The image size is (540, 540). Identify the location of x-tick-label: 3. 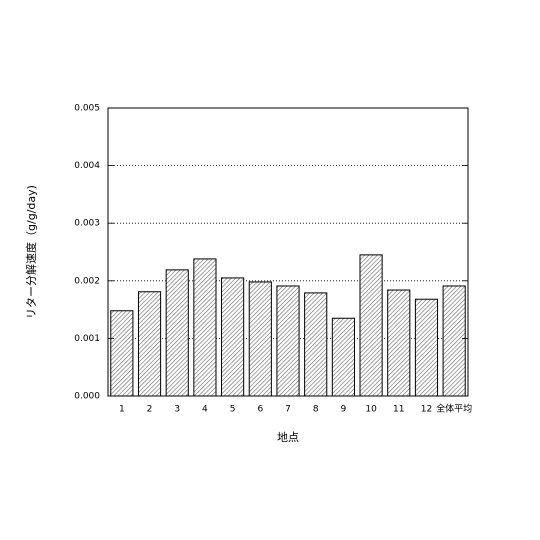
(177, 410).